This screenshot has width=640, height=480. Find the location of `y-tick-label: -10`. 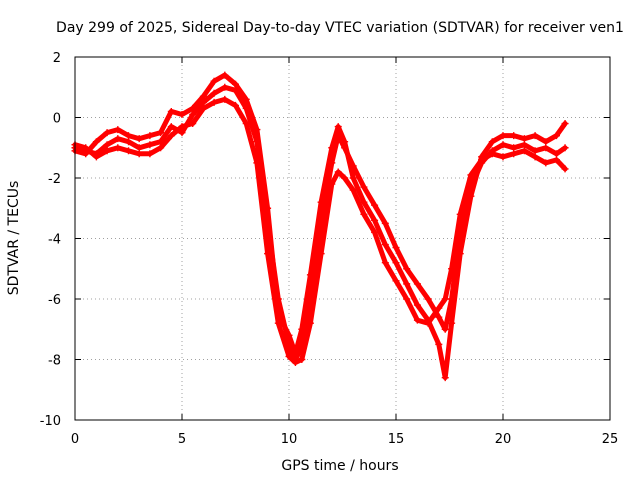

y-tick-label: -10 is located at coordinates (50, 421).